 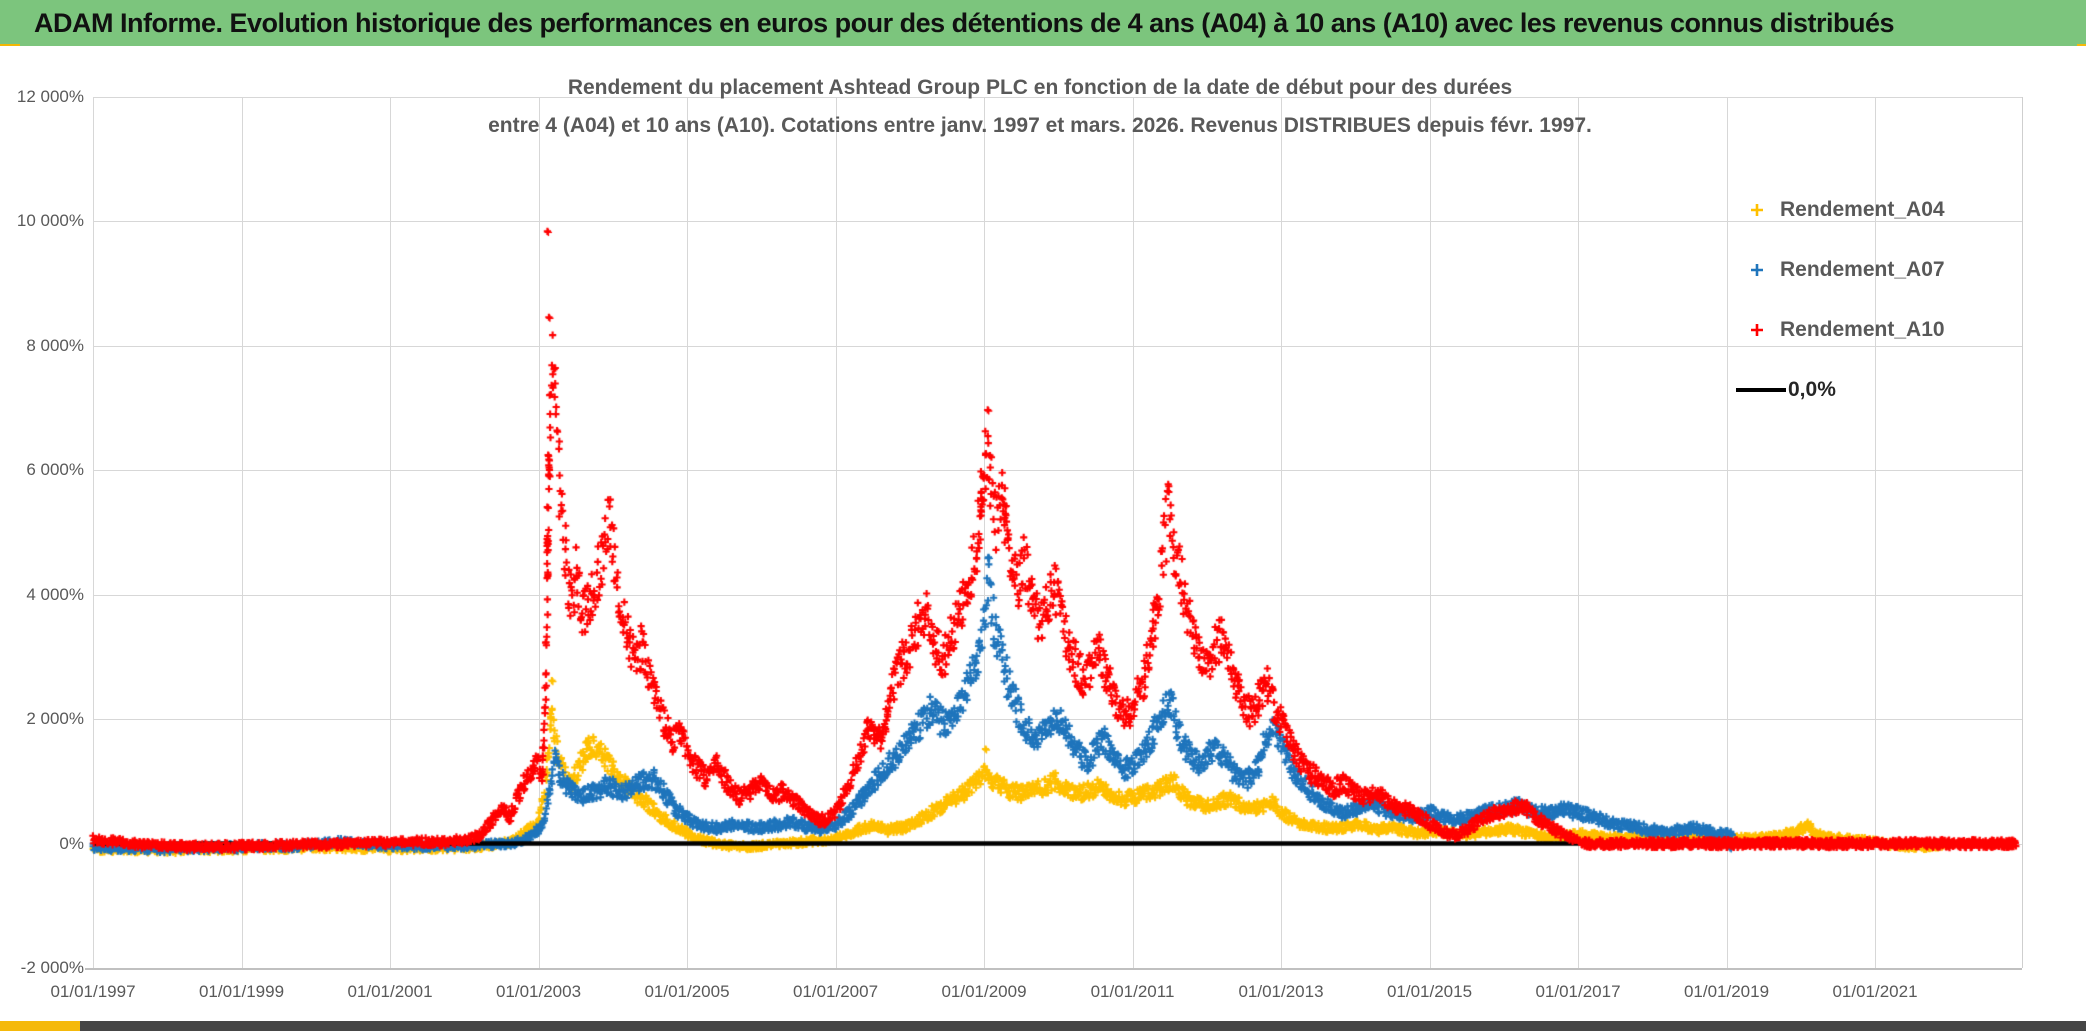 What do you see at coordinates (50, 221) in the screenshot?
I see `y-tick-label: 10 000%` at bounding box center [50, 221].